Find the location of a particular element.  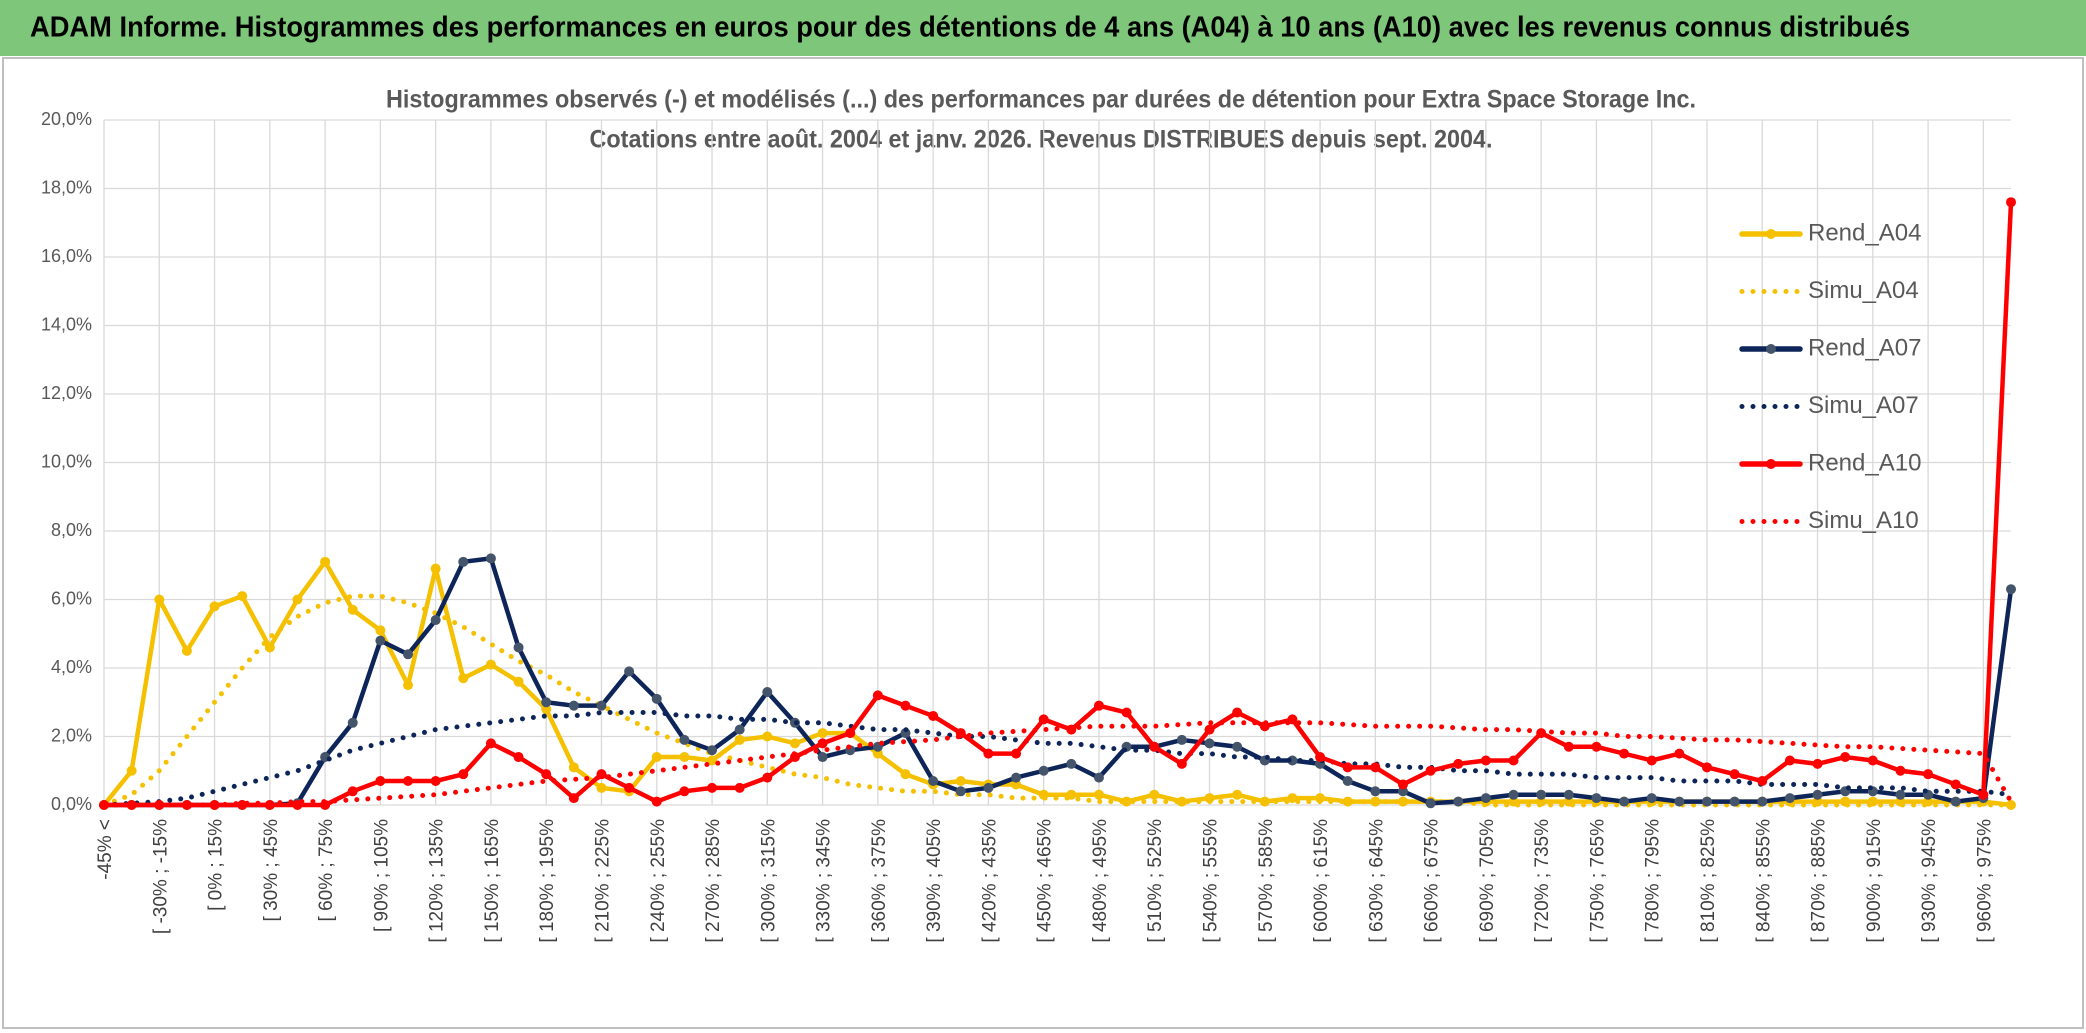

y-tick-label: 16,0% is located at coordinates (66, 256).